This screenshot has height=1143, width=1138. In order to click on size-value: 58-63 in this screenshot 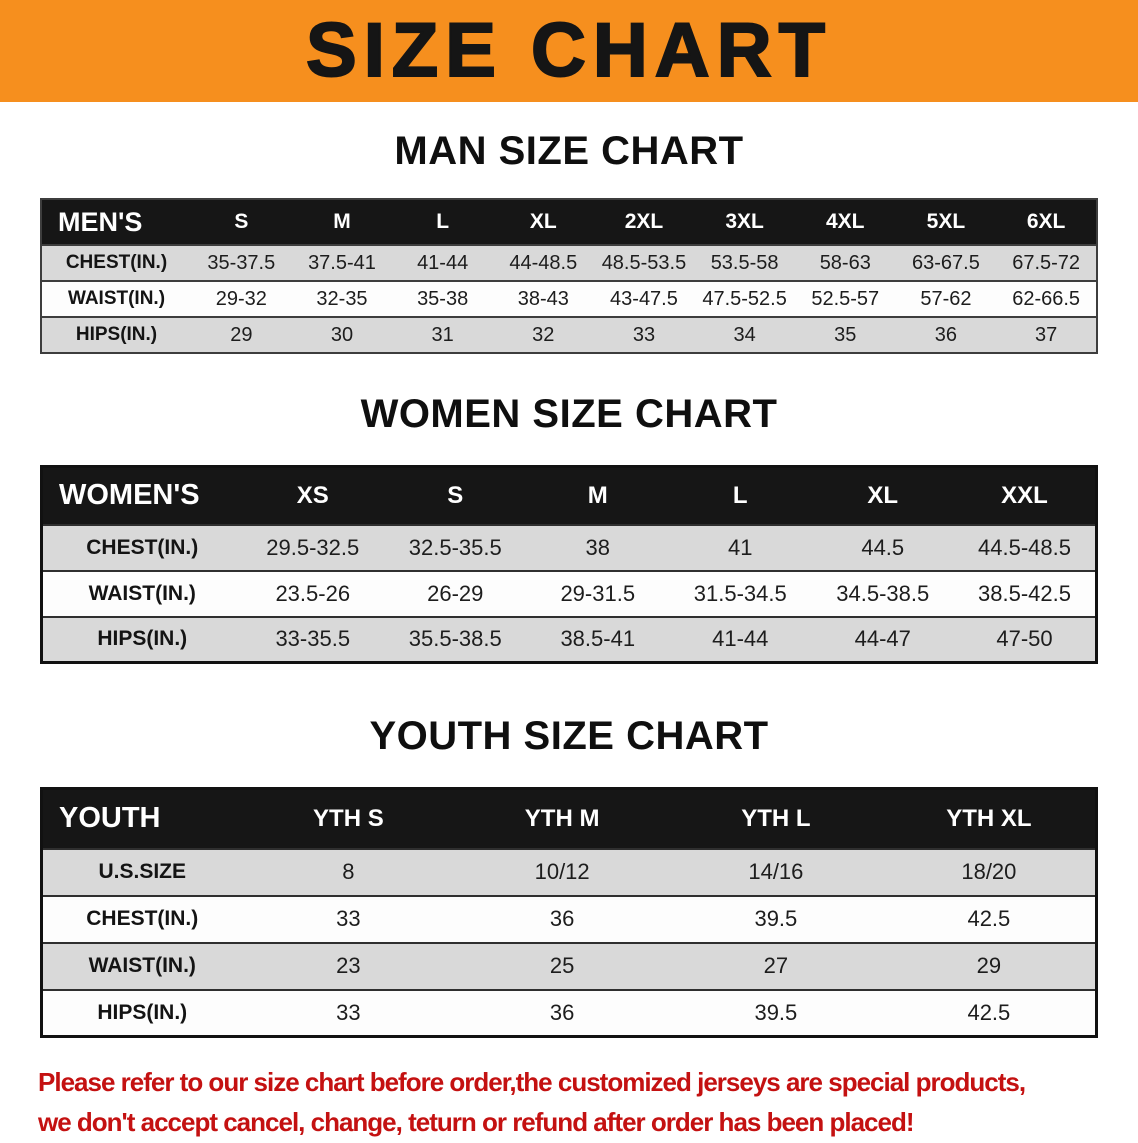, I will do `click(845, 262)`.